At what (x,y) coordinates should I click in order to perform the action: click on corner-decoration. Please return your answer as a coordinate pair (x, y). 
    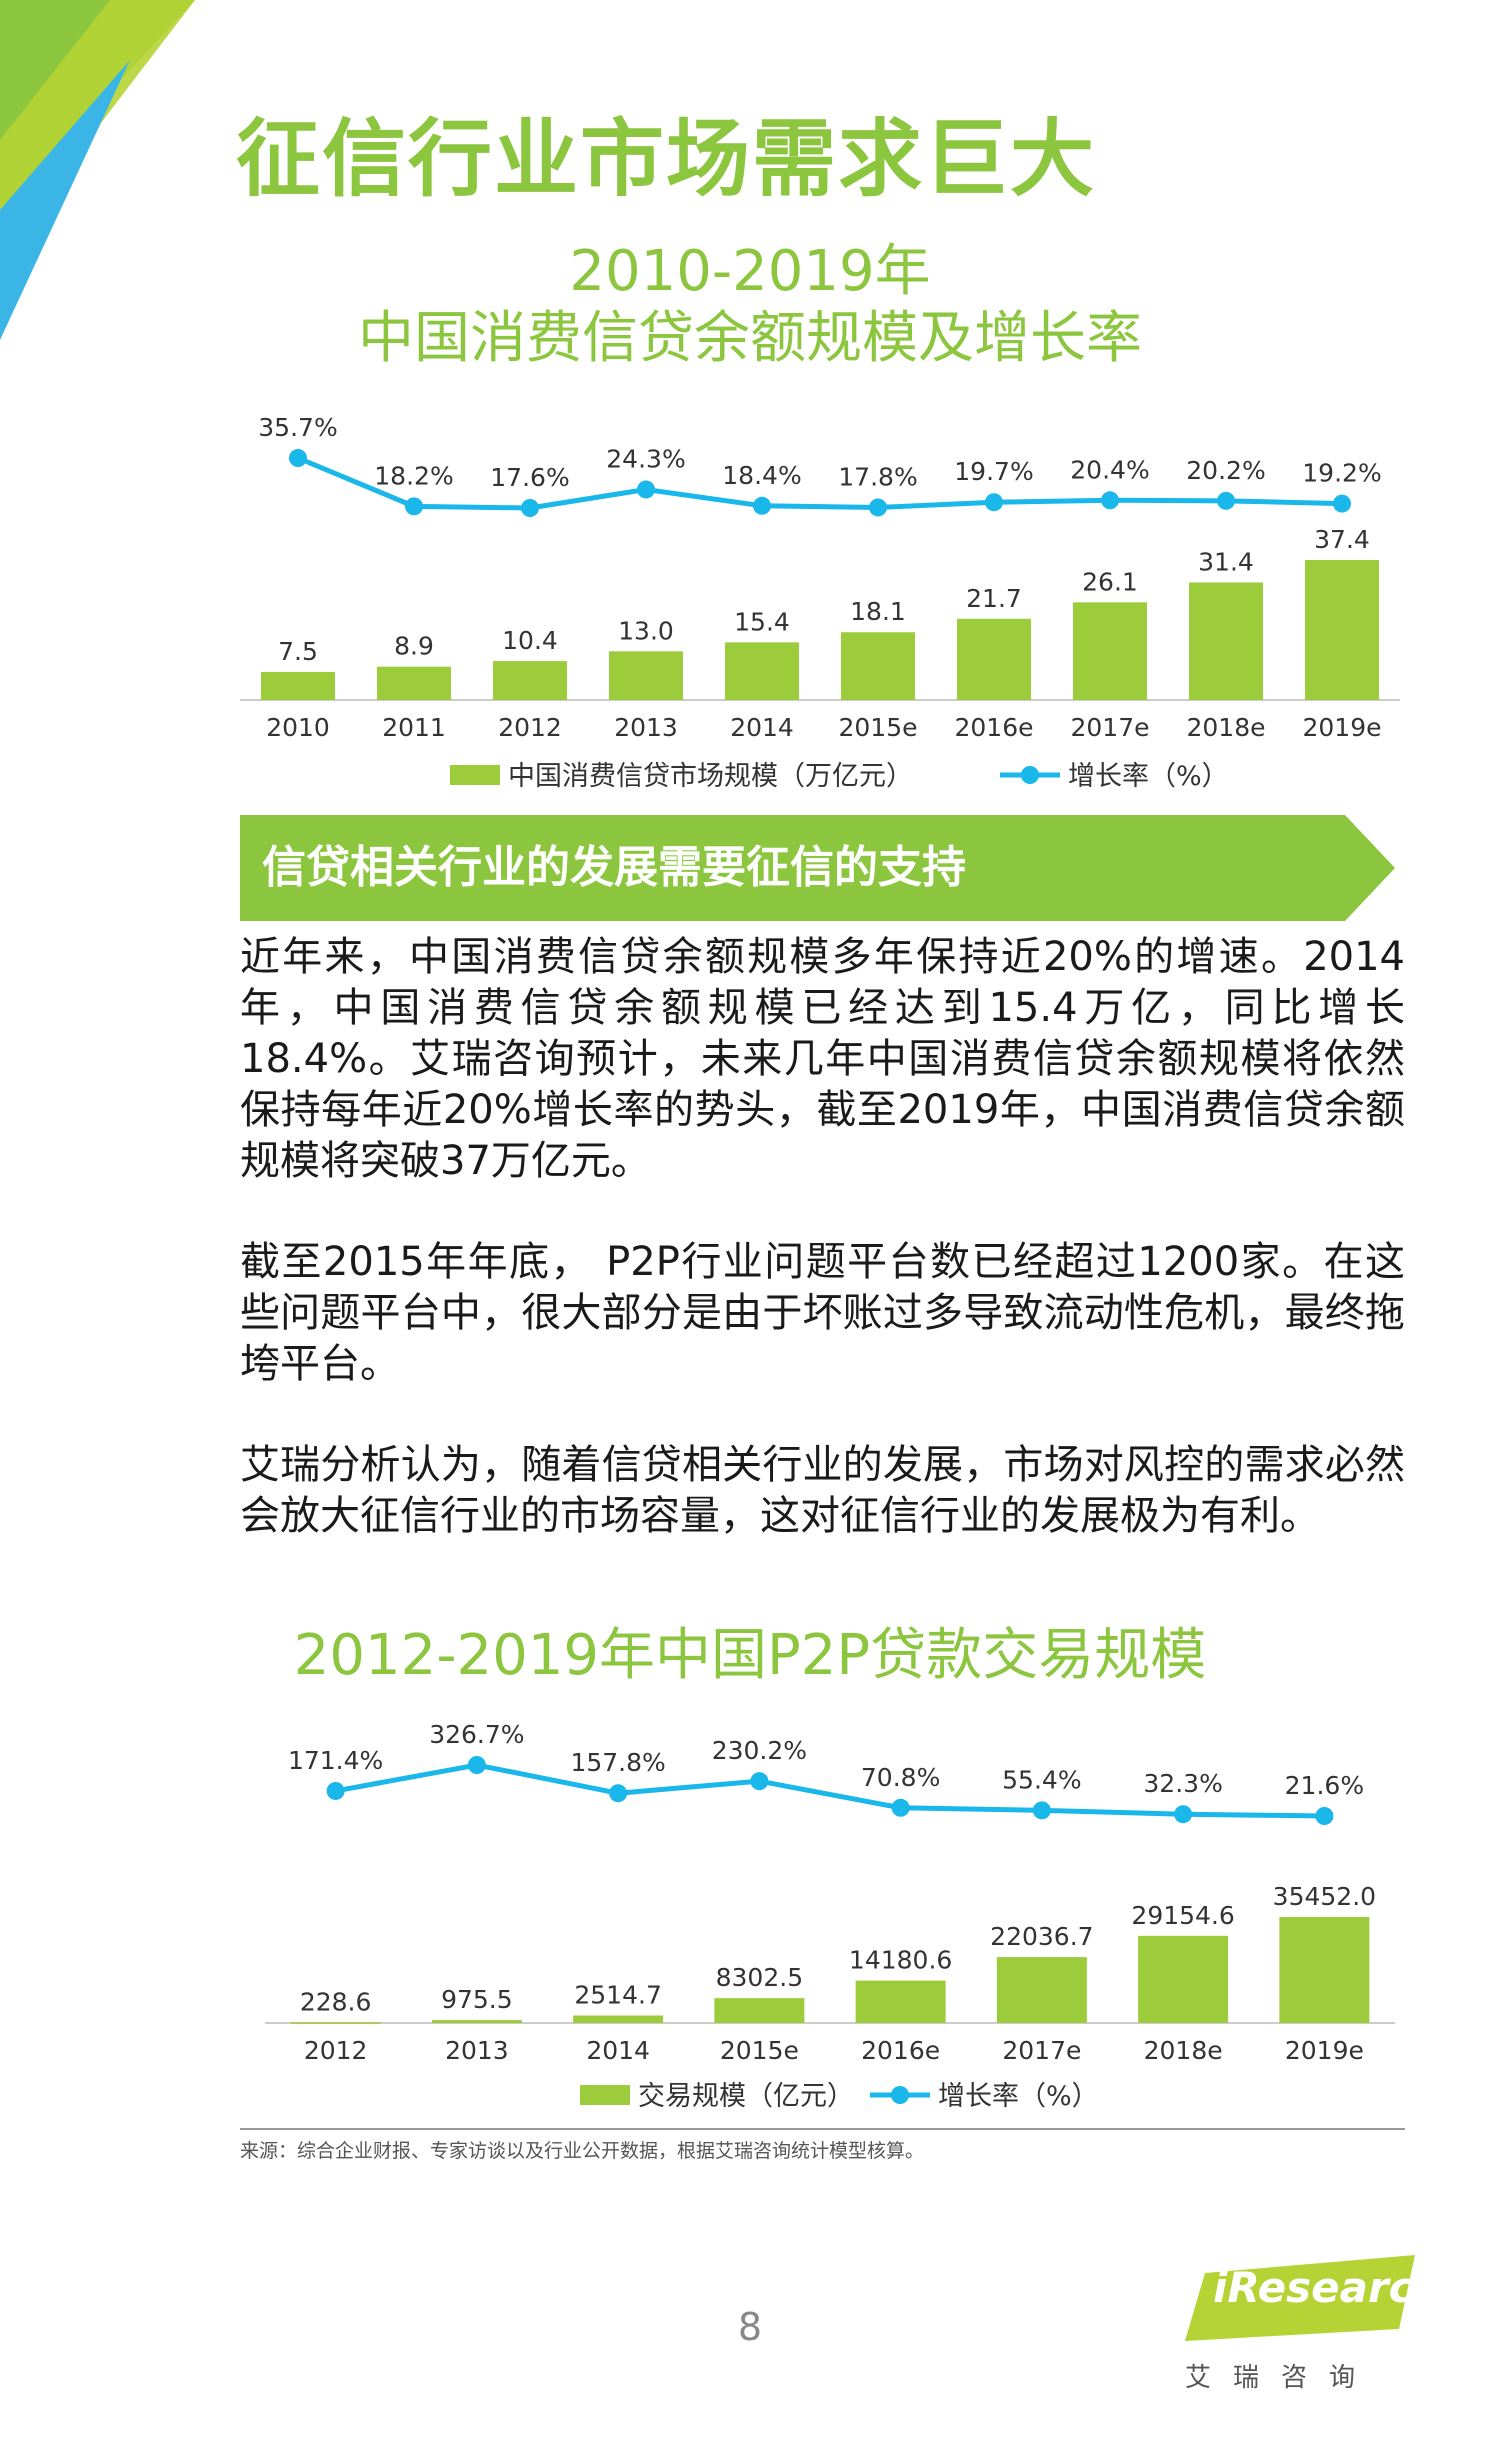
    Looking at the image, I should click on (97, 170).